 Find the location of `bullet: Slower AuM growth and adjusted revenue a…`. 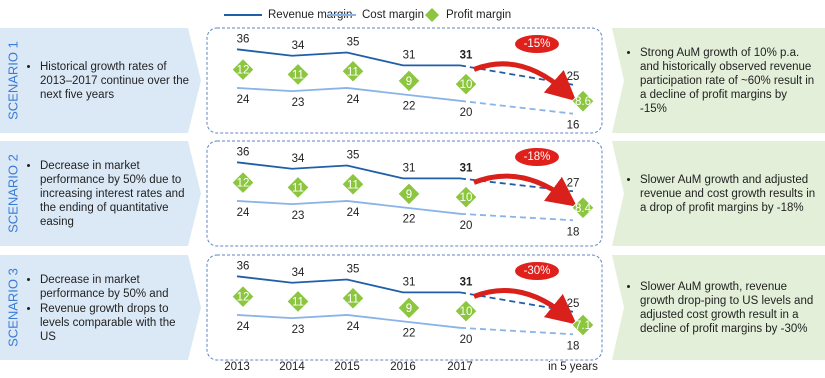

bullet: Slower AuM growth and adjusted revenue a… is located at coordinates (728, 194).